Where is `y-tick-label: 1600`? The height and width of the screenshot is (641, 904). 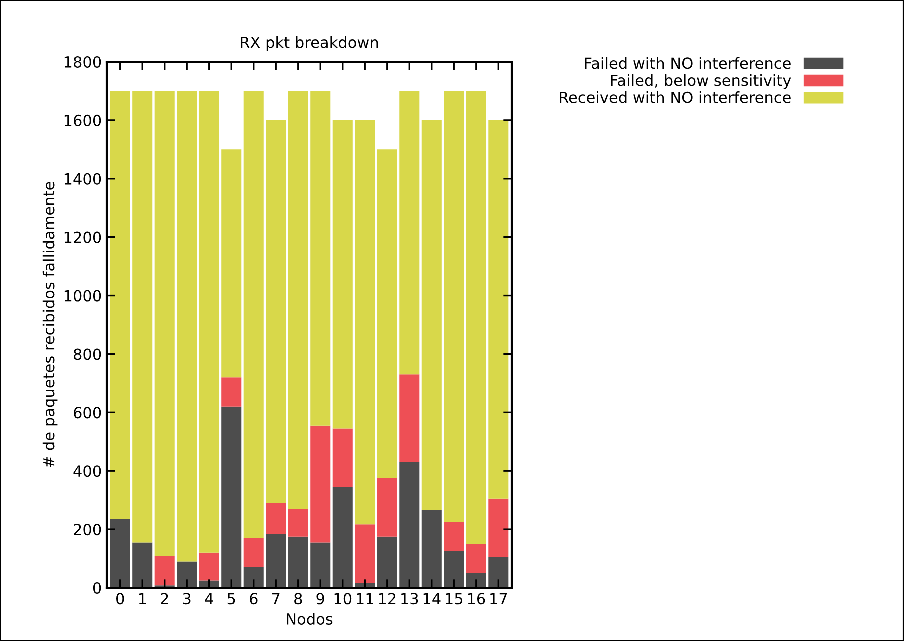 y-tick-label: 1600 is located at coordinates (83, 120).